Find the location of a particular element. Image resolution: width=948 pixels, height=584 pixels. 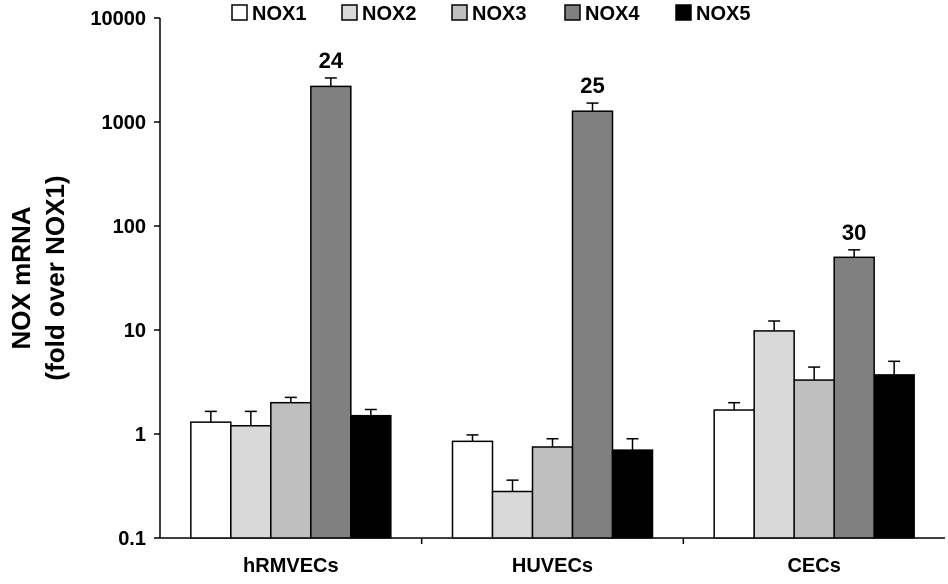

y-axis-label-line2: (fold over NOX1) is located at coordinates (55, 277).